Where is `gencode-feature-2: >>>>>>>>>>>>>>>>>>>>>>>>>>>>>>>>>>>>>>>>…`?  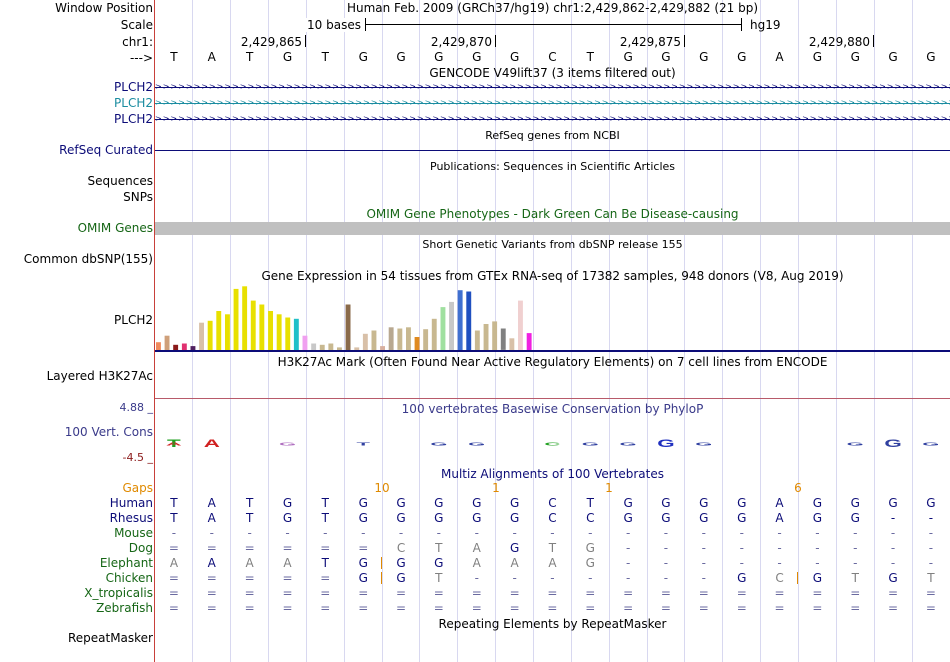 gencode-feature-2: >>>>>>>>>>>>>>>>>>>>>>>>>>>>>>>>>>>>>>>>… is located at coordinates (552, 103).